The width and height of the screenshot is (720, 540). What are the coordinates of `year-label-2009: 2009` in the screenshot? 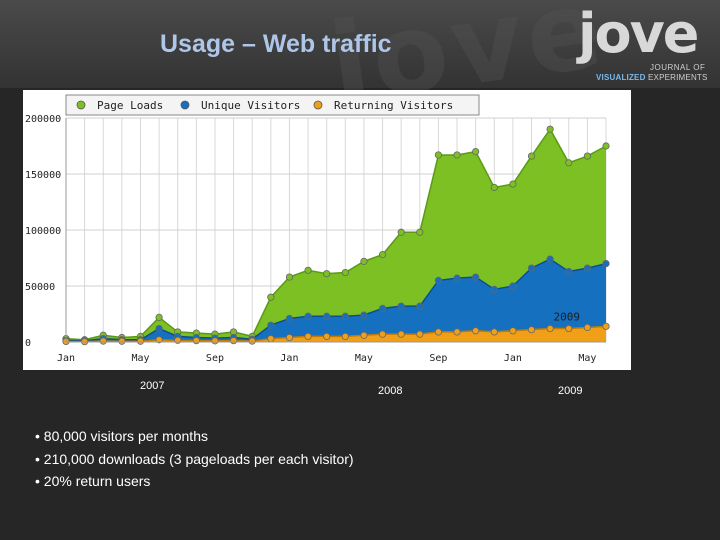 It's located at (570, 391).